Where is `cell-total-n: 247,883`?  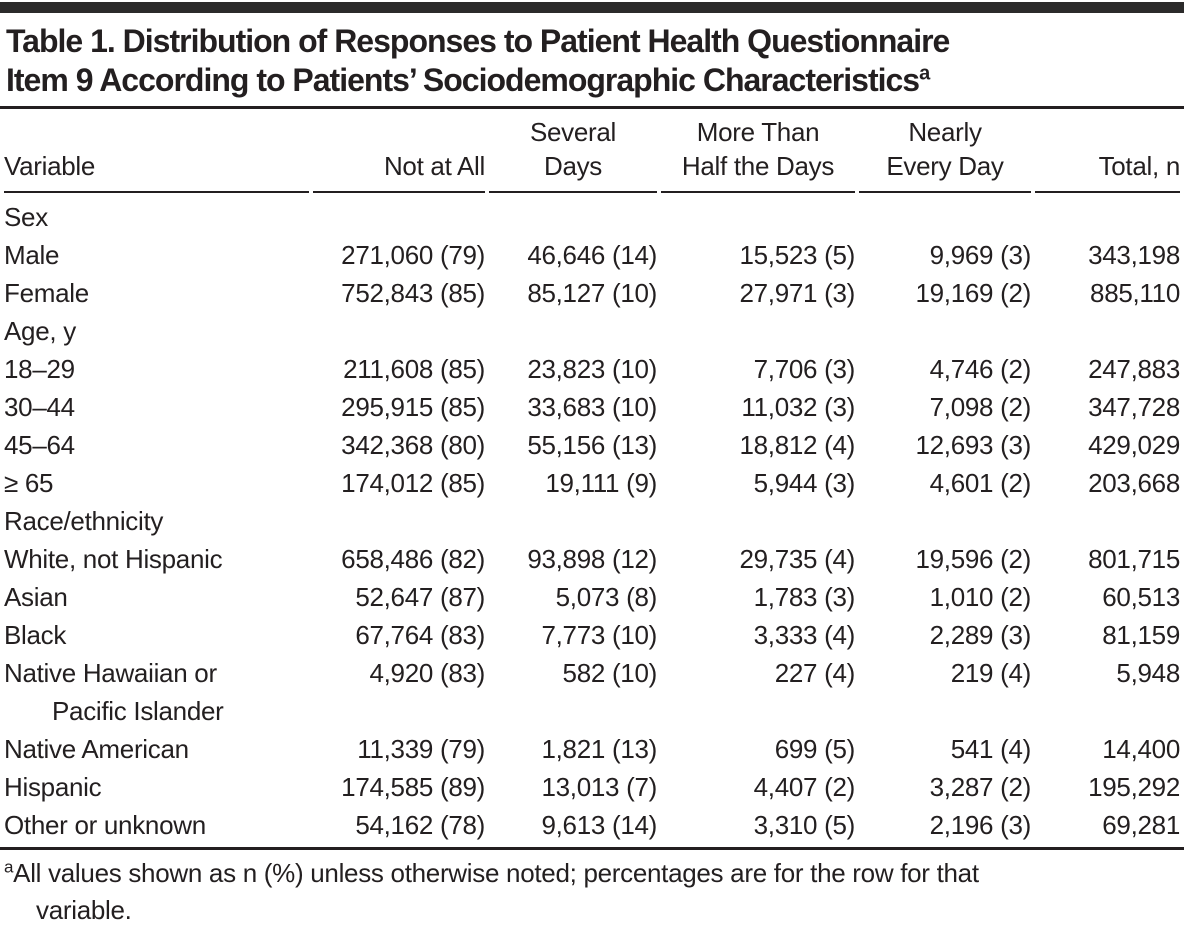 cell-total-n: 247,883 is located at coordinates (1134, 369).